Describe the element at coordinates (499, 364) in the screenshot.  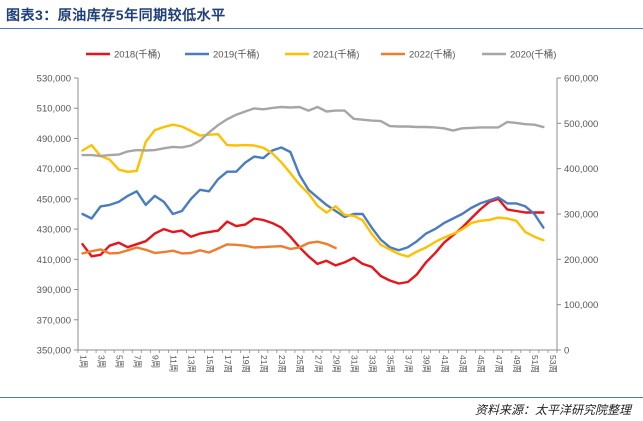
I see `x-tick-label: 47周` at that location.